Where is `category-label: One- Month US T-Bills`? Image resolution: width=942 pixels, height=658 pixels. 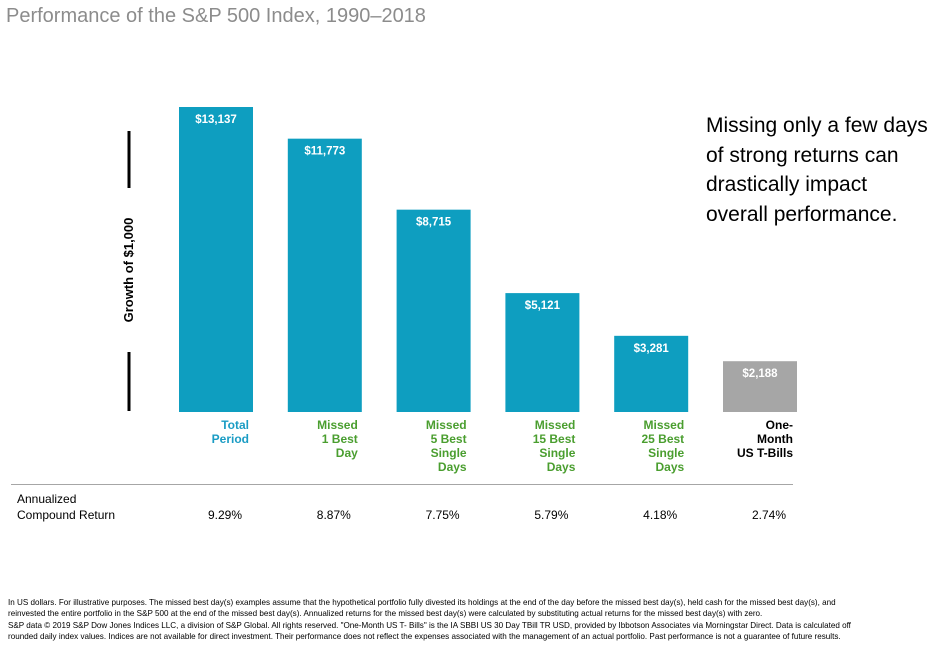
category-label: One- Month US T-Bills is located at coordinates (756, 439).